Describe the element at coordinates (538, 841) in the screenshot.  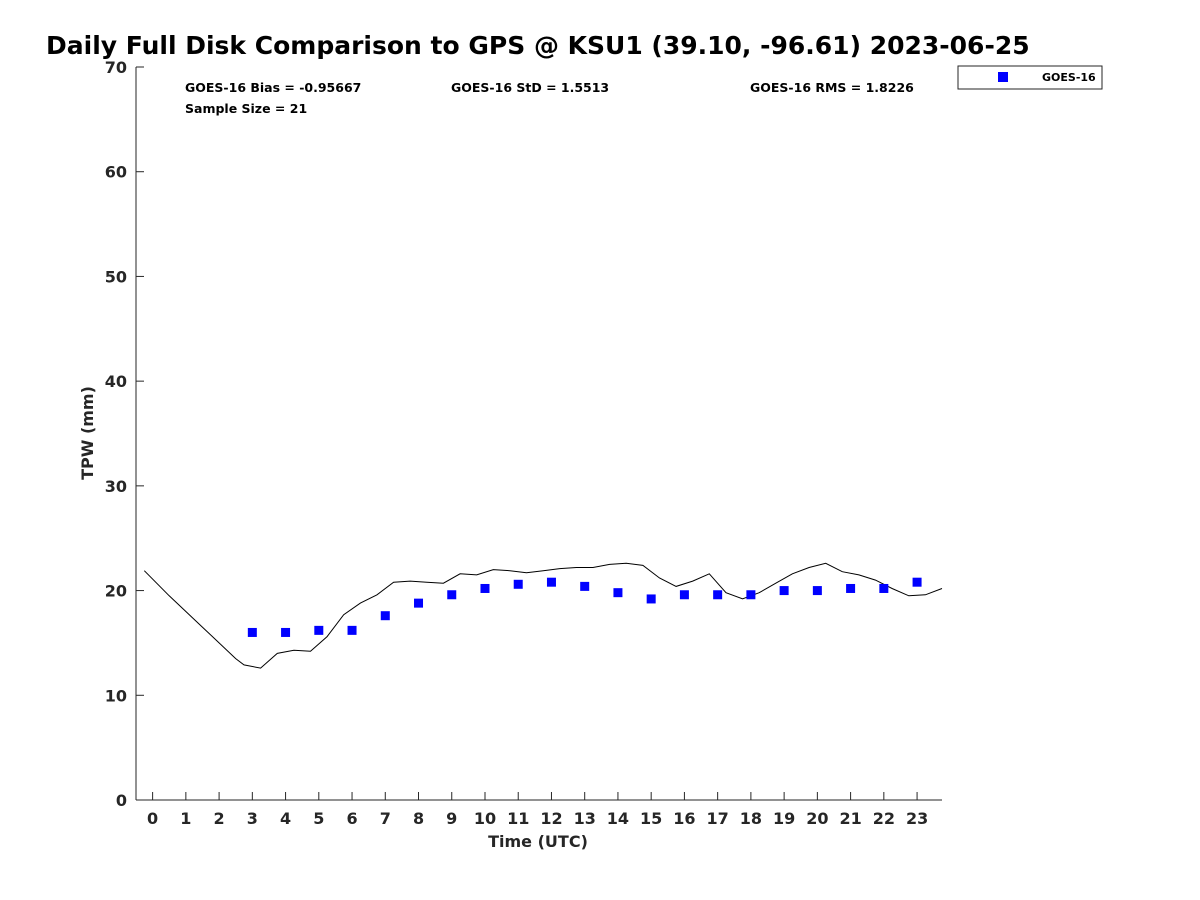
I see `x-axis-label: Time (UTC)` at that location.